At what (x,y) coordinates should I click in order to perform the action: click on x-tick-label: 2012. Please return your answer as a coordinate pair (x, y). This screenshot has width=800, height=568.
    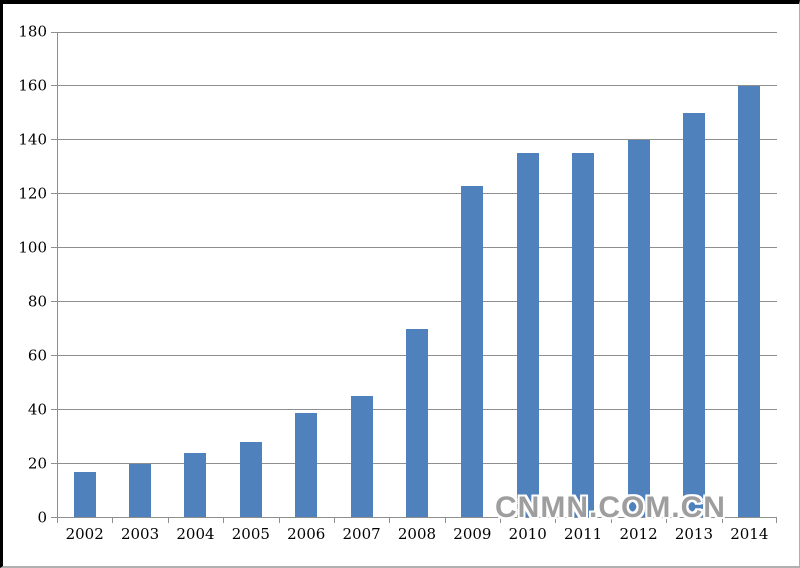
    Looking at the image, I should click on (638, 534).